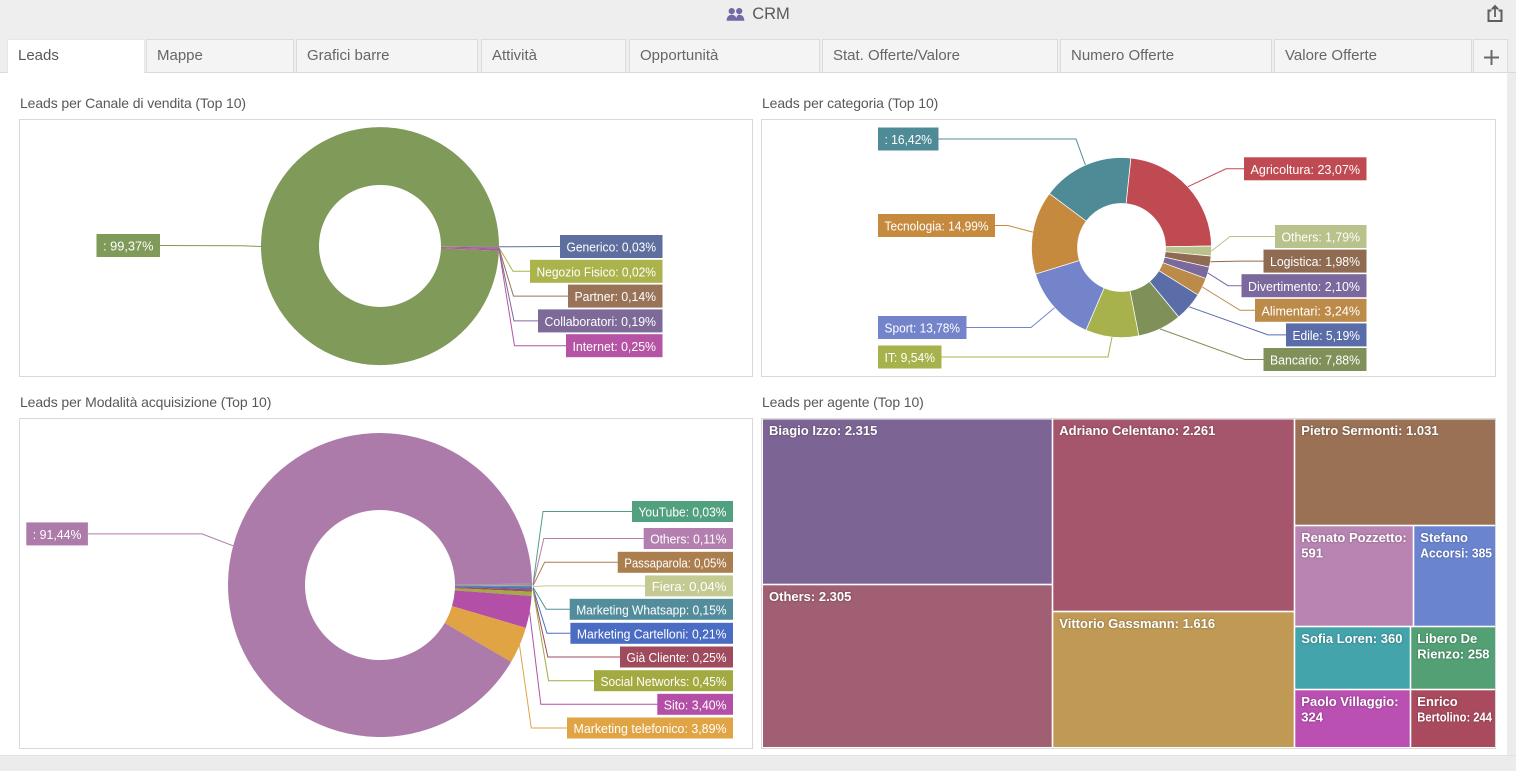  What do you see at coordinates (1453, 653) in the screenshot?
I see `svg-text: Rienzo: 258` at bounding box center [1453, 653].